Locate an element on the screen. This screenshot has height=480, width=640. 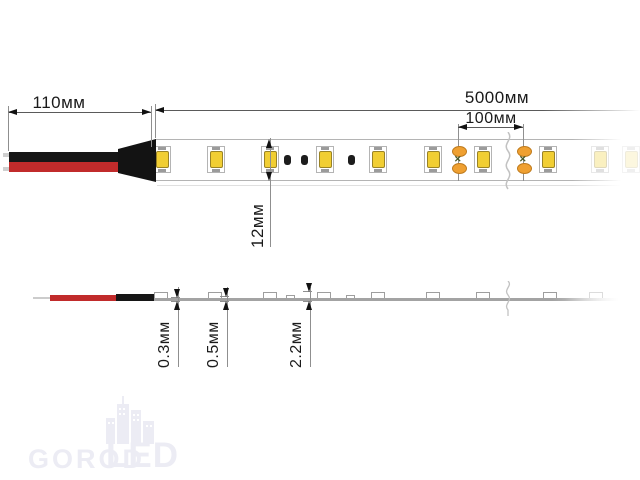
dim-label-thickness-0: 0.3мм is located at coordinates (164, 344).